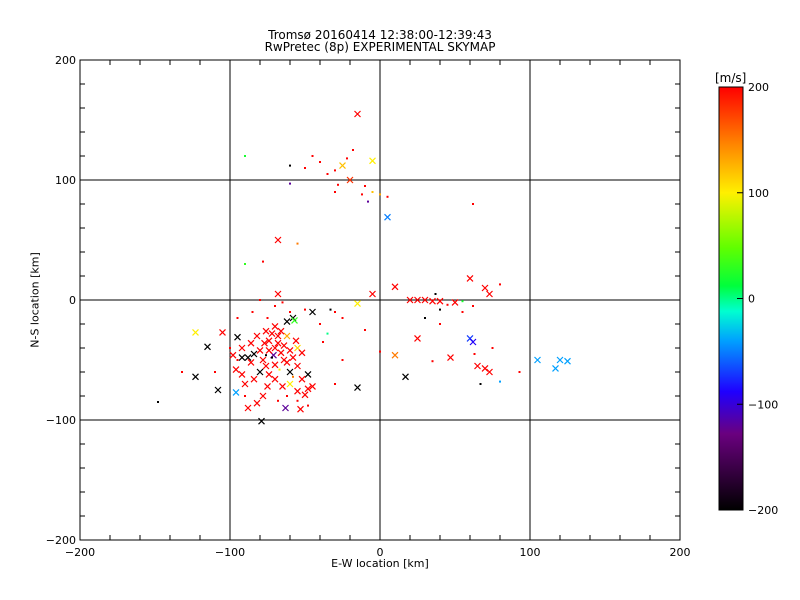 Image resolution: width=800 pixels, height=600 pixels. I want to click on colorbar-tick-label: 100, so click(758, 193).